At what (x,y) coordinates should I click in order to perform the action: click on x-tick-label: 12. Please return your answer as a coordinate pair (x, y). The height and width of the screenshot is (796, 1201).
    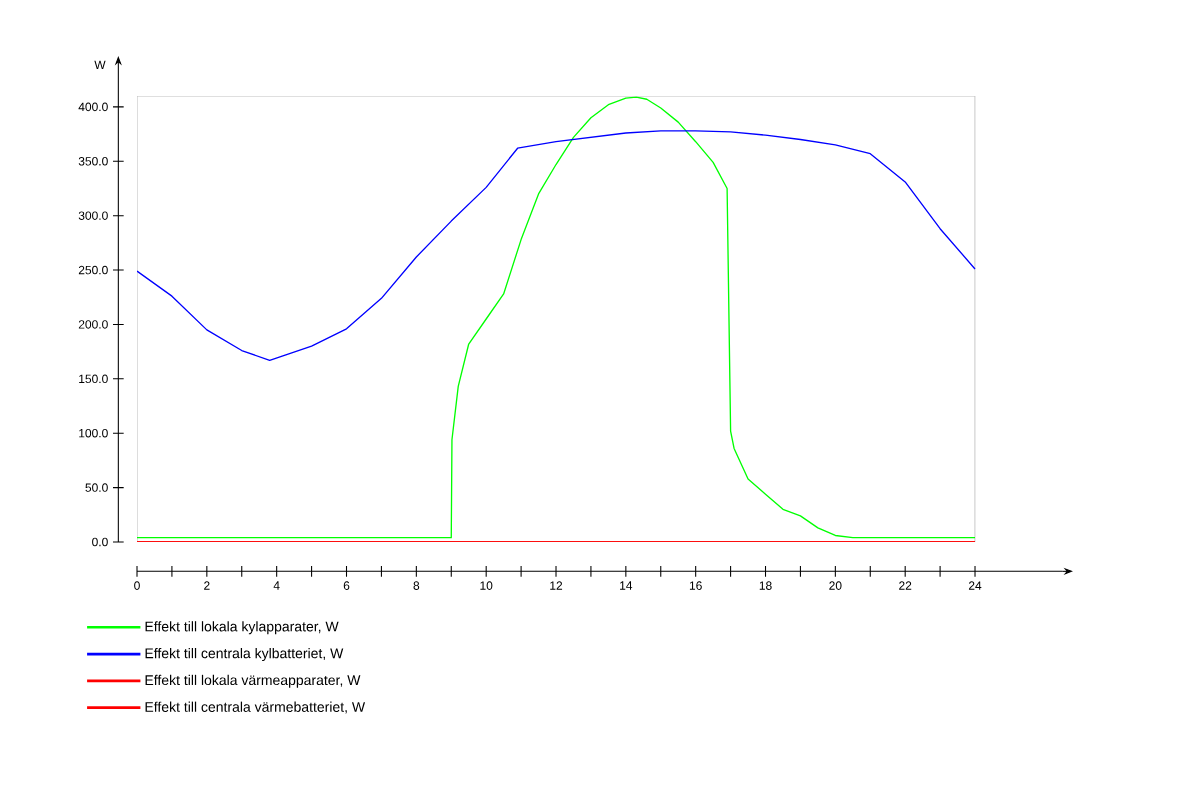
    Looking at the image, I should click on (556, 585).